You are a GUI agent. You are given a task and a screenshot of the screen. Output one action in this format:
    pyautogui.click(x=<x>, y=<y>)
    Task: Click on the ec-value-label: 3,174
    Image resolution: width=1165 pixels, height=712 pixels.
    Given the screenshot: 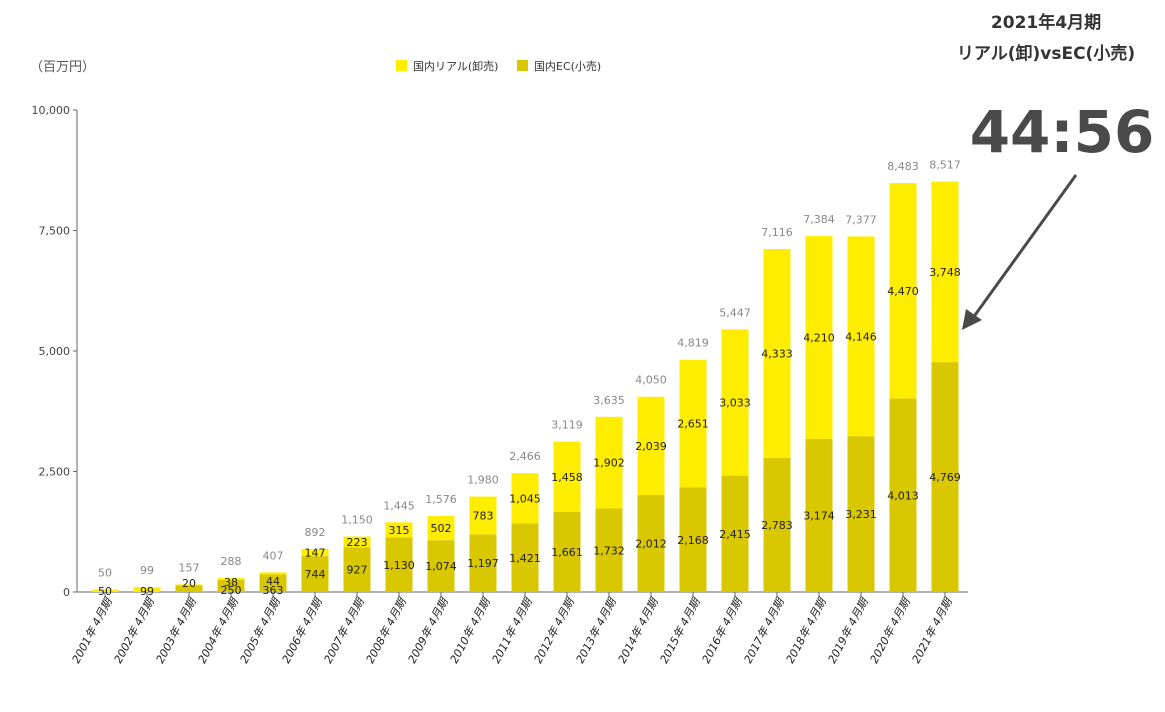 What is the action you would take?
    pyautogui.click(x=819, y=516)
    